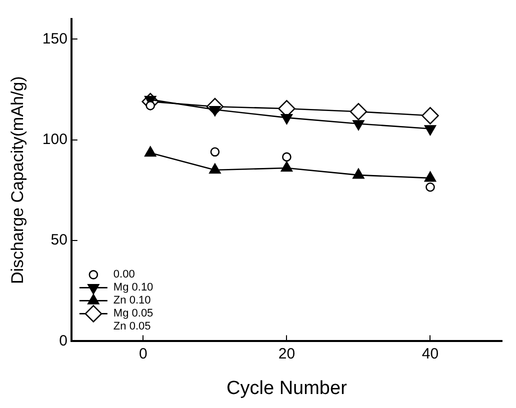 The height and width of the screenshot is (408, 516). I want to click on legend-label: Mg 0.05 Zn 0.05, so click(133, 320).